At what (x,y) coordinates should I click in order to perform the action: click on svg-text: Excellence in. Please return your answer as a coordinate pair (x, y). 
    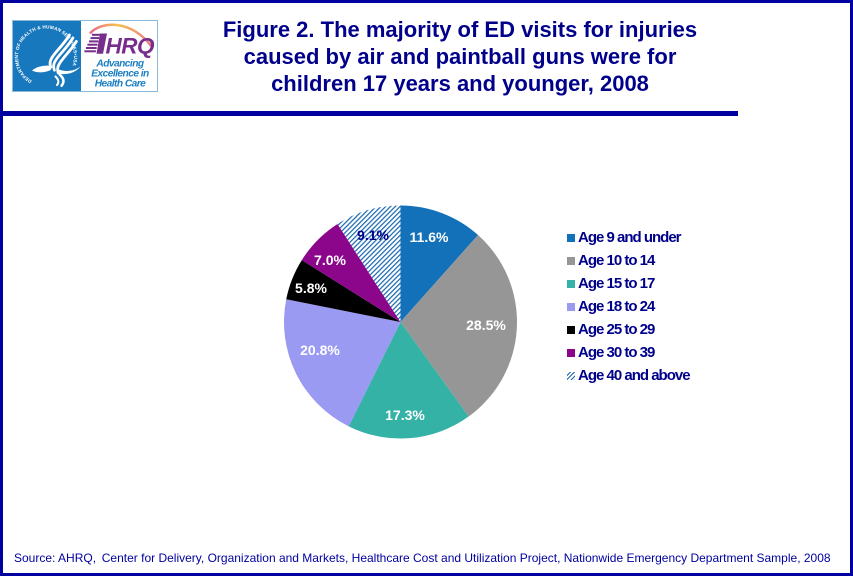
    Looking at the image, I should click on (120, 73).